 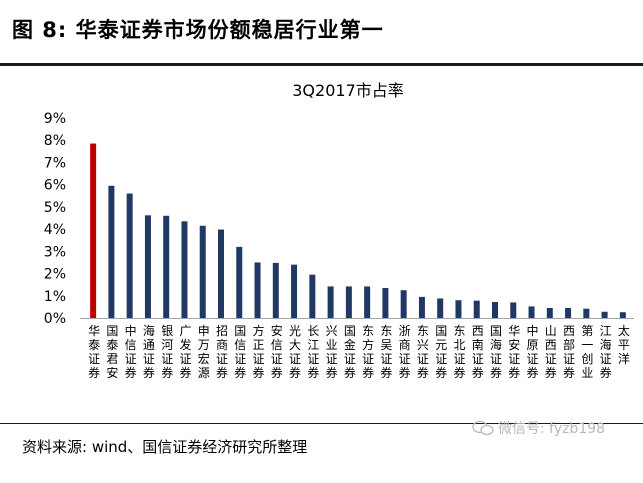 What do you see at coordinates (55, 252) in the screenshot?
I see `y-tick-label: 3%` at bounding box center [55, 252].